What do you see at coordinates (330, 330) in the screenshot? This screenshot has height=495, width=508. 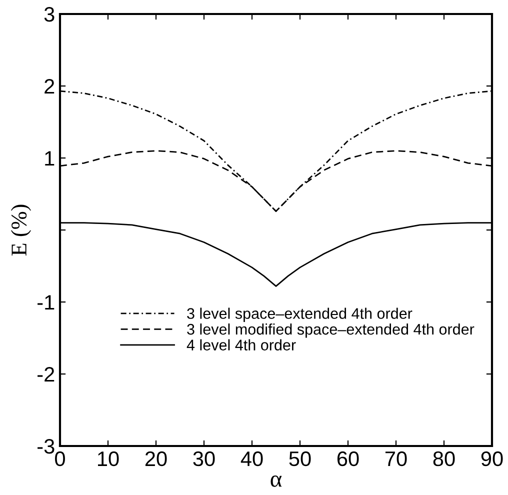 I see `legend-label: 3 level modified space–extended 4th order` at bounding box center [330, 330].